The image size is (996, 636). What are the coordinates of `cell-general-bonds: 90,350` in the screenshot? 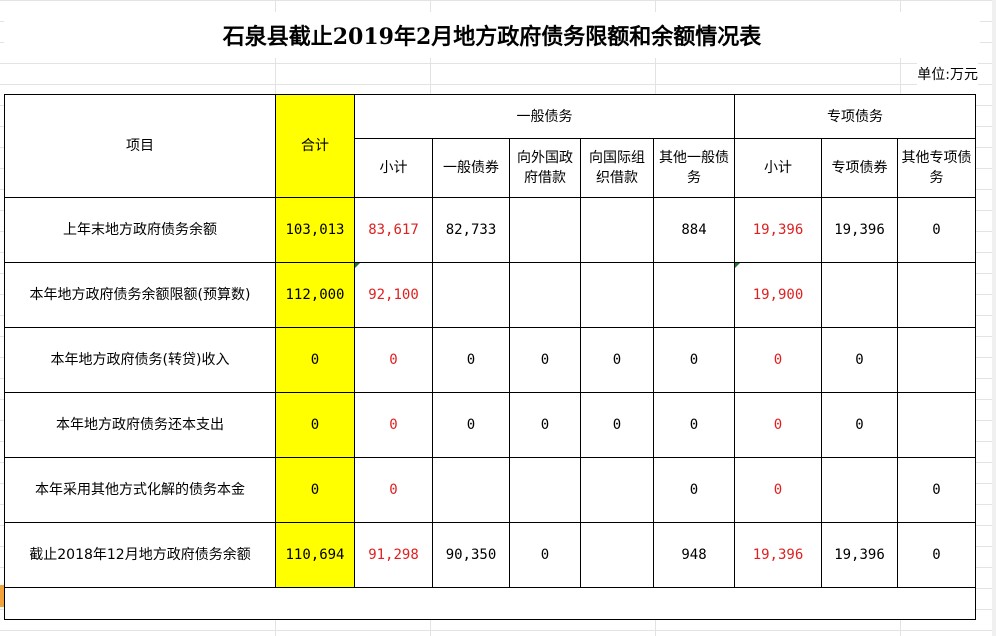 It's located at (471, 555).